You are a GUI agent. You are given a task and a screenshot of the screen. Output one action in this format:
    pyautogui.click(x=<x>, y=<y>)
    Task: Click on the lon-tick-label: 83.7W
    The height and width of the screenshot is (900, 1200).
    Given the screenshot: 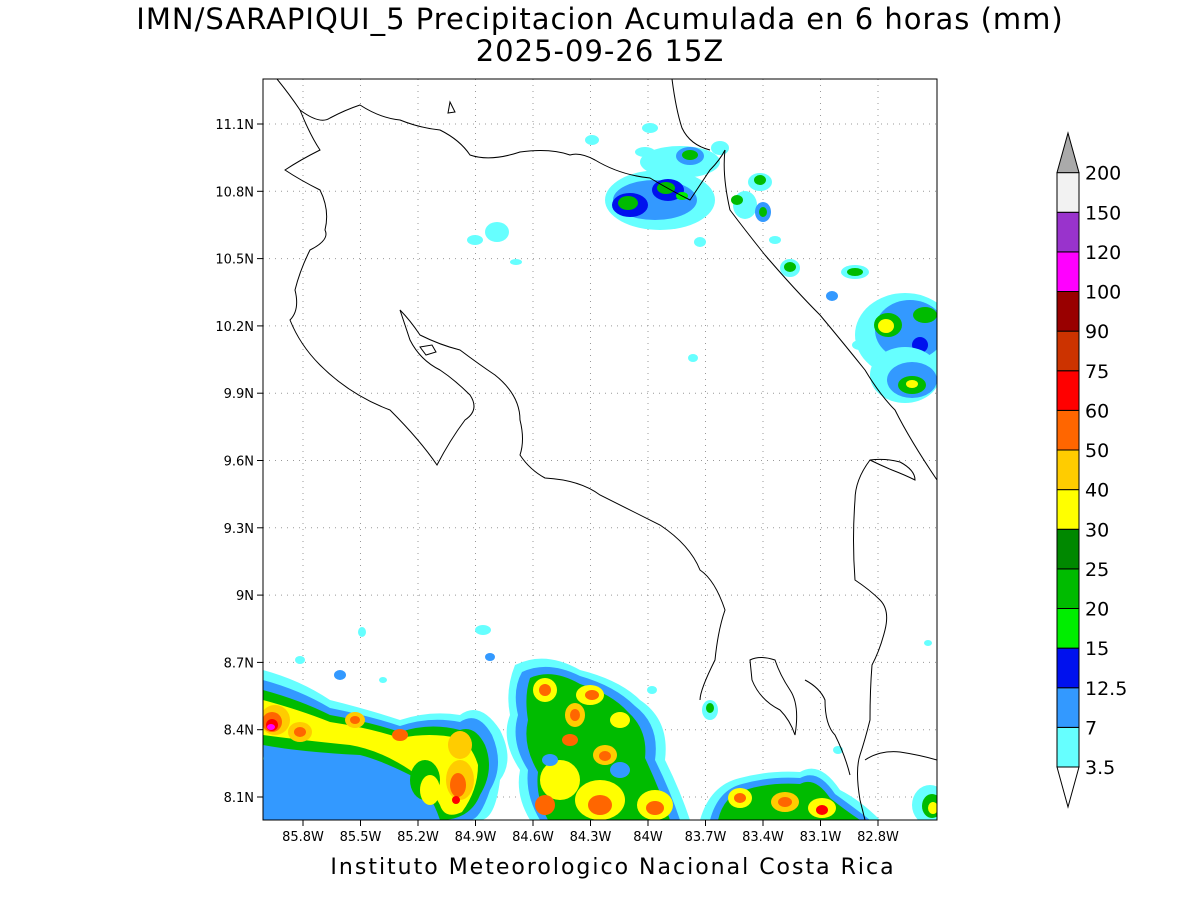 What is the action you would take?
    pyautogui.click(x=706, y=837)
    